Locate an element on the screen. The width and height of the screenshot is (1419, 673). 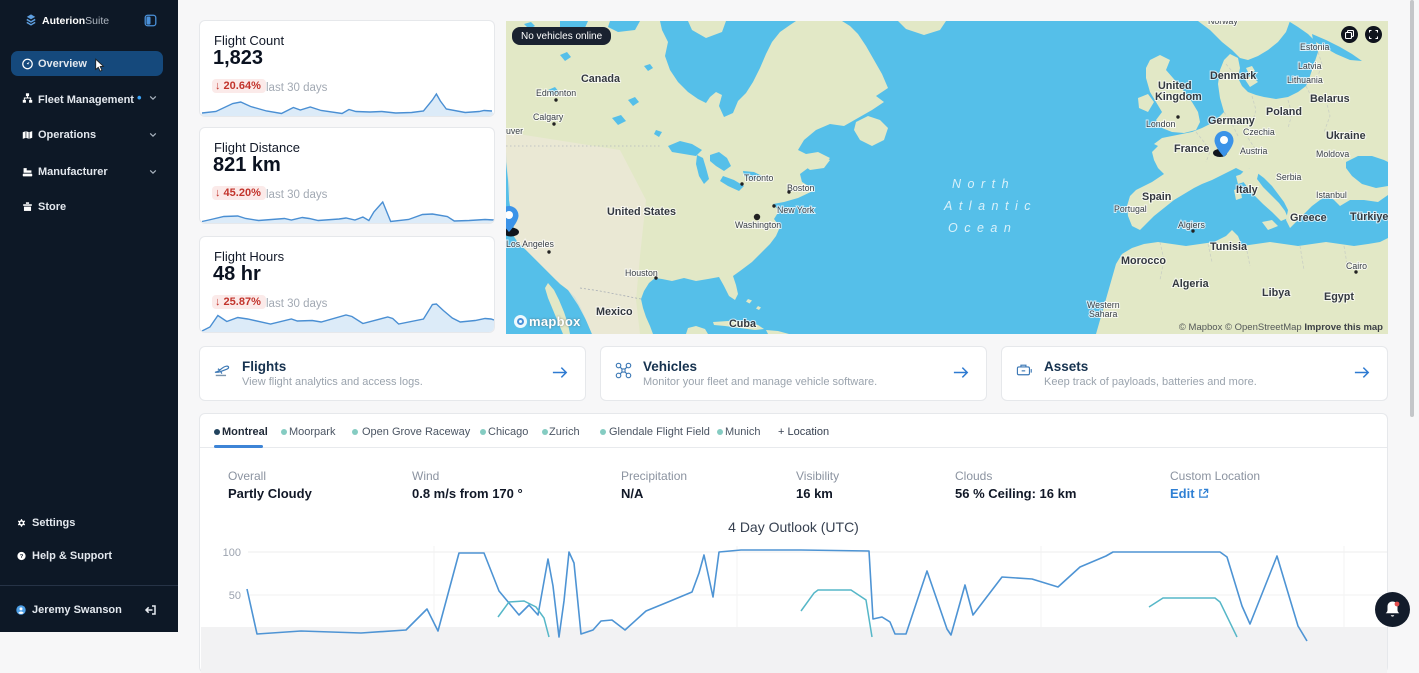
svg-text: Morocco is located at coordinates (1143, 261).